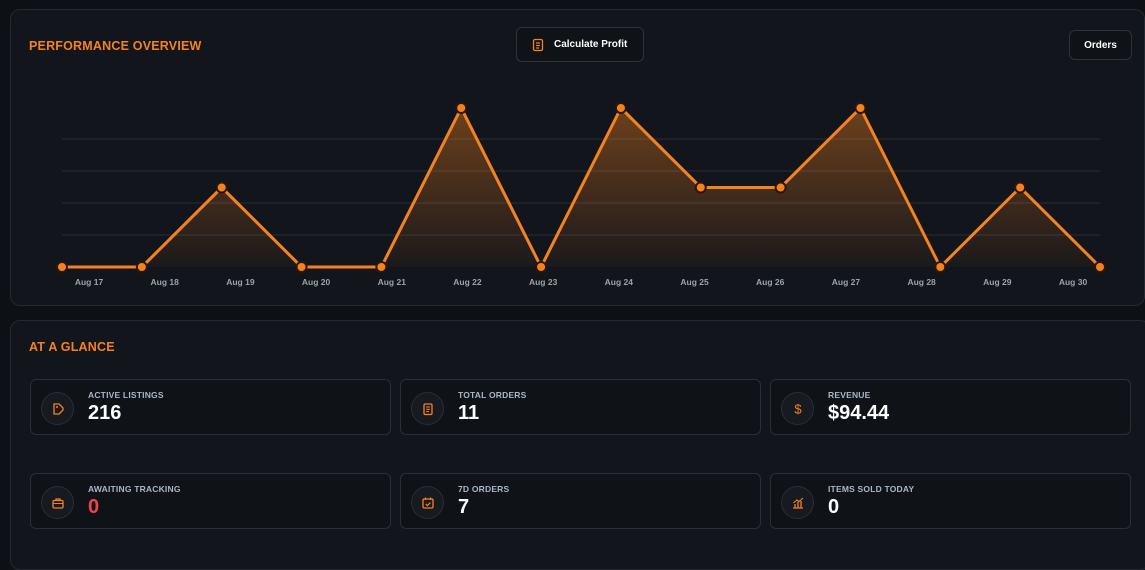 The width and height of the screenshot is (1145, 570). Describe the element at coordinates (210, 407) in the screenshot. I see `stat-card-active-listings: ACTIVE LISTINGS 216` at that location.